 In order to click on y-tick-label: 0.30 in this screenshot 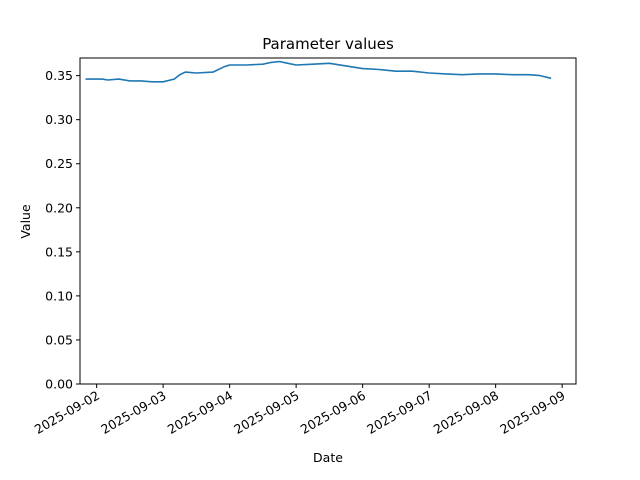, I will do `click(59, 119)`.